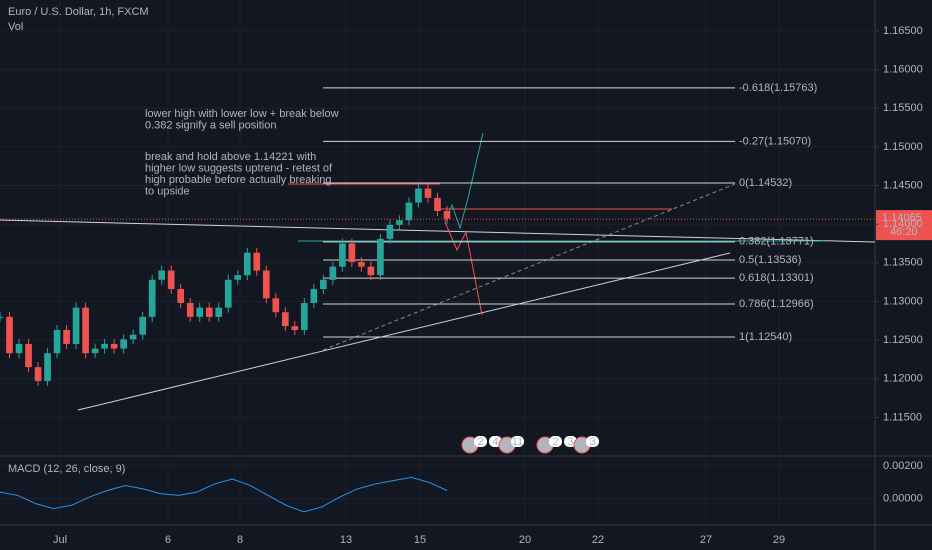 The height and width of the screenshot is (550, 932). I want to click on x-tick-label: 27, so click(706, 540).